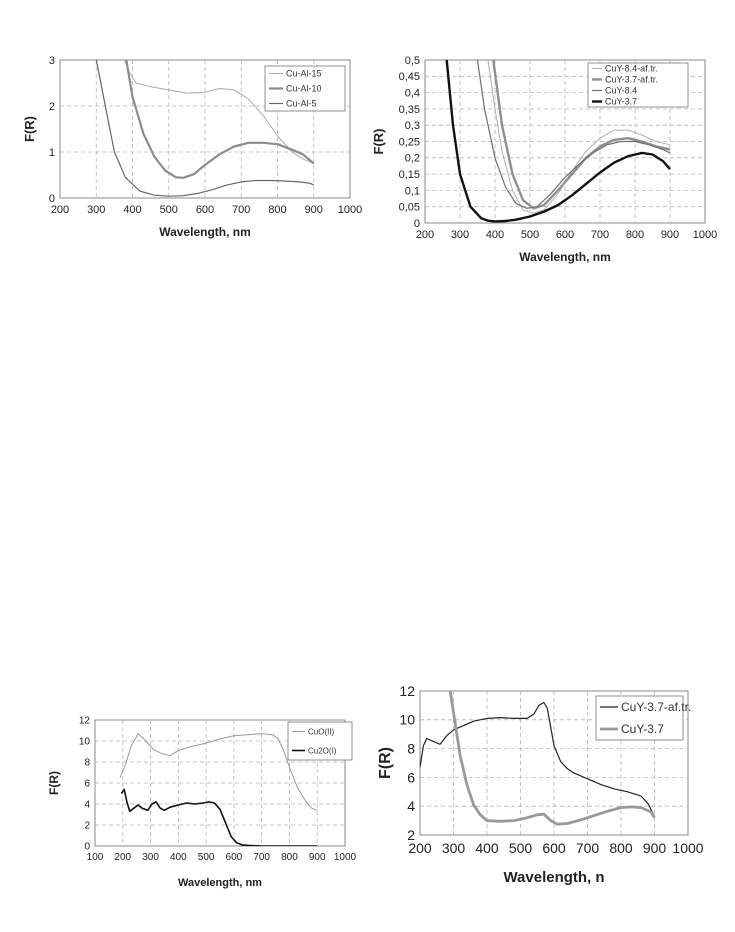  I want to click on legend-label: Cu2O(I), so click(322, 750).